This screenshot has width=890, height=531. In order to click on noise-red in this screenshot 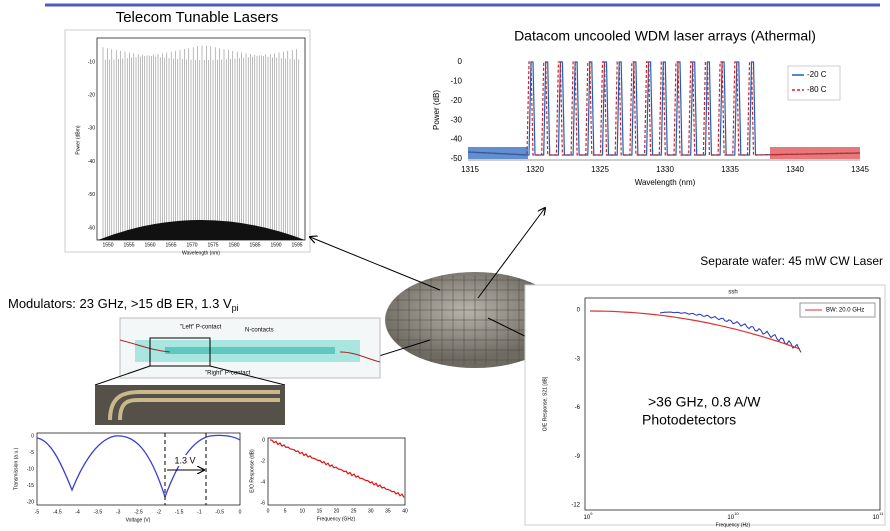, I will do `click(815, 153)`.